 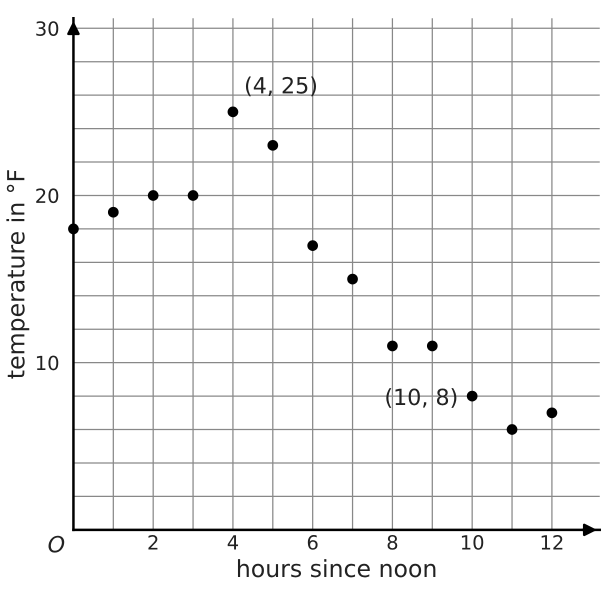 I want to click on y-axis-title: temperature in °F, so click(x=18, y=274).